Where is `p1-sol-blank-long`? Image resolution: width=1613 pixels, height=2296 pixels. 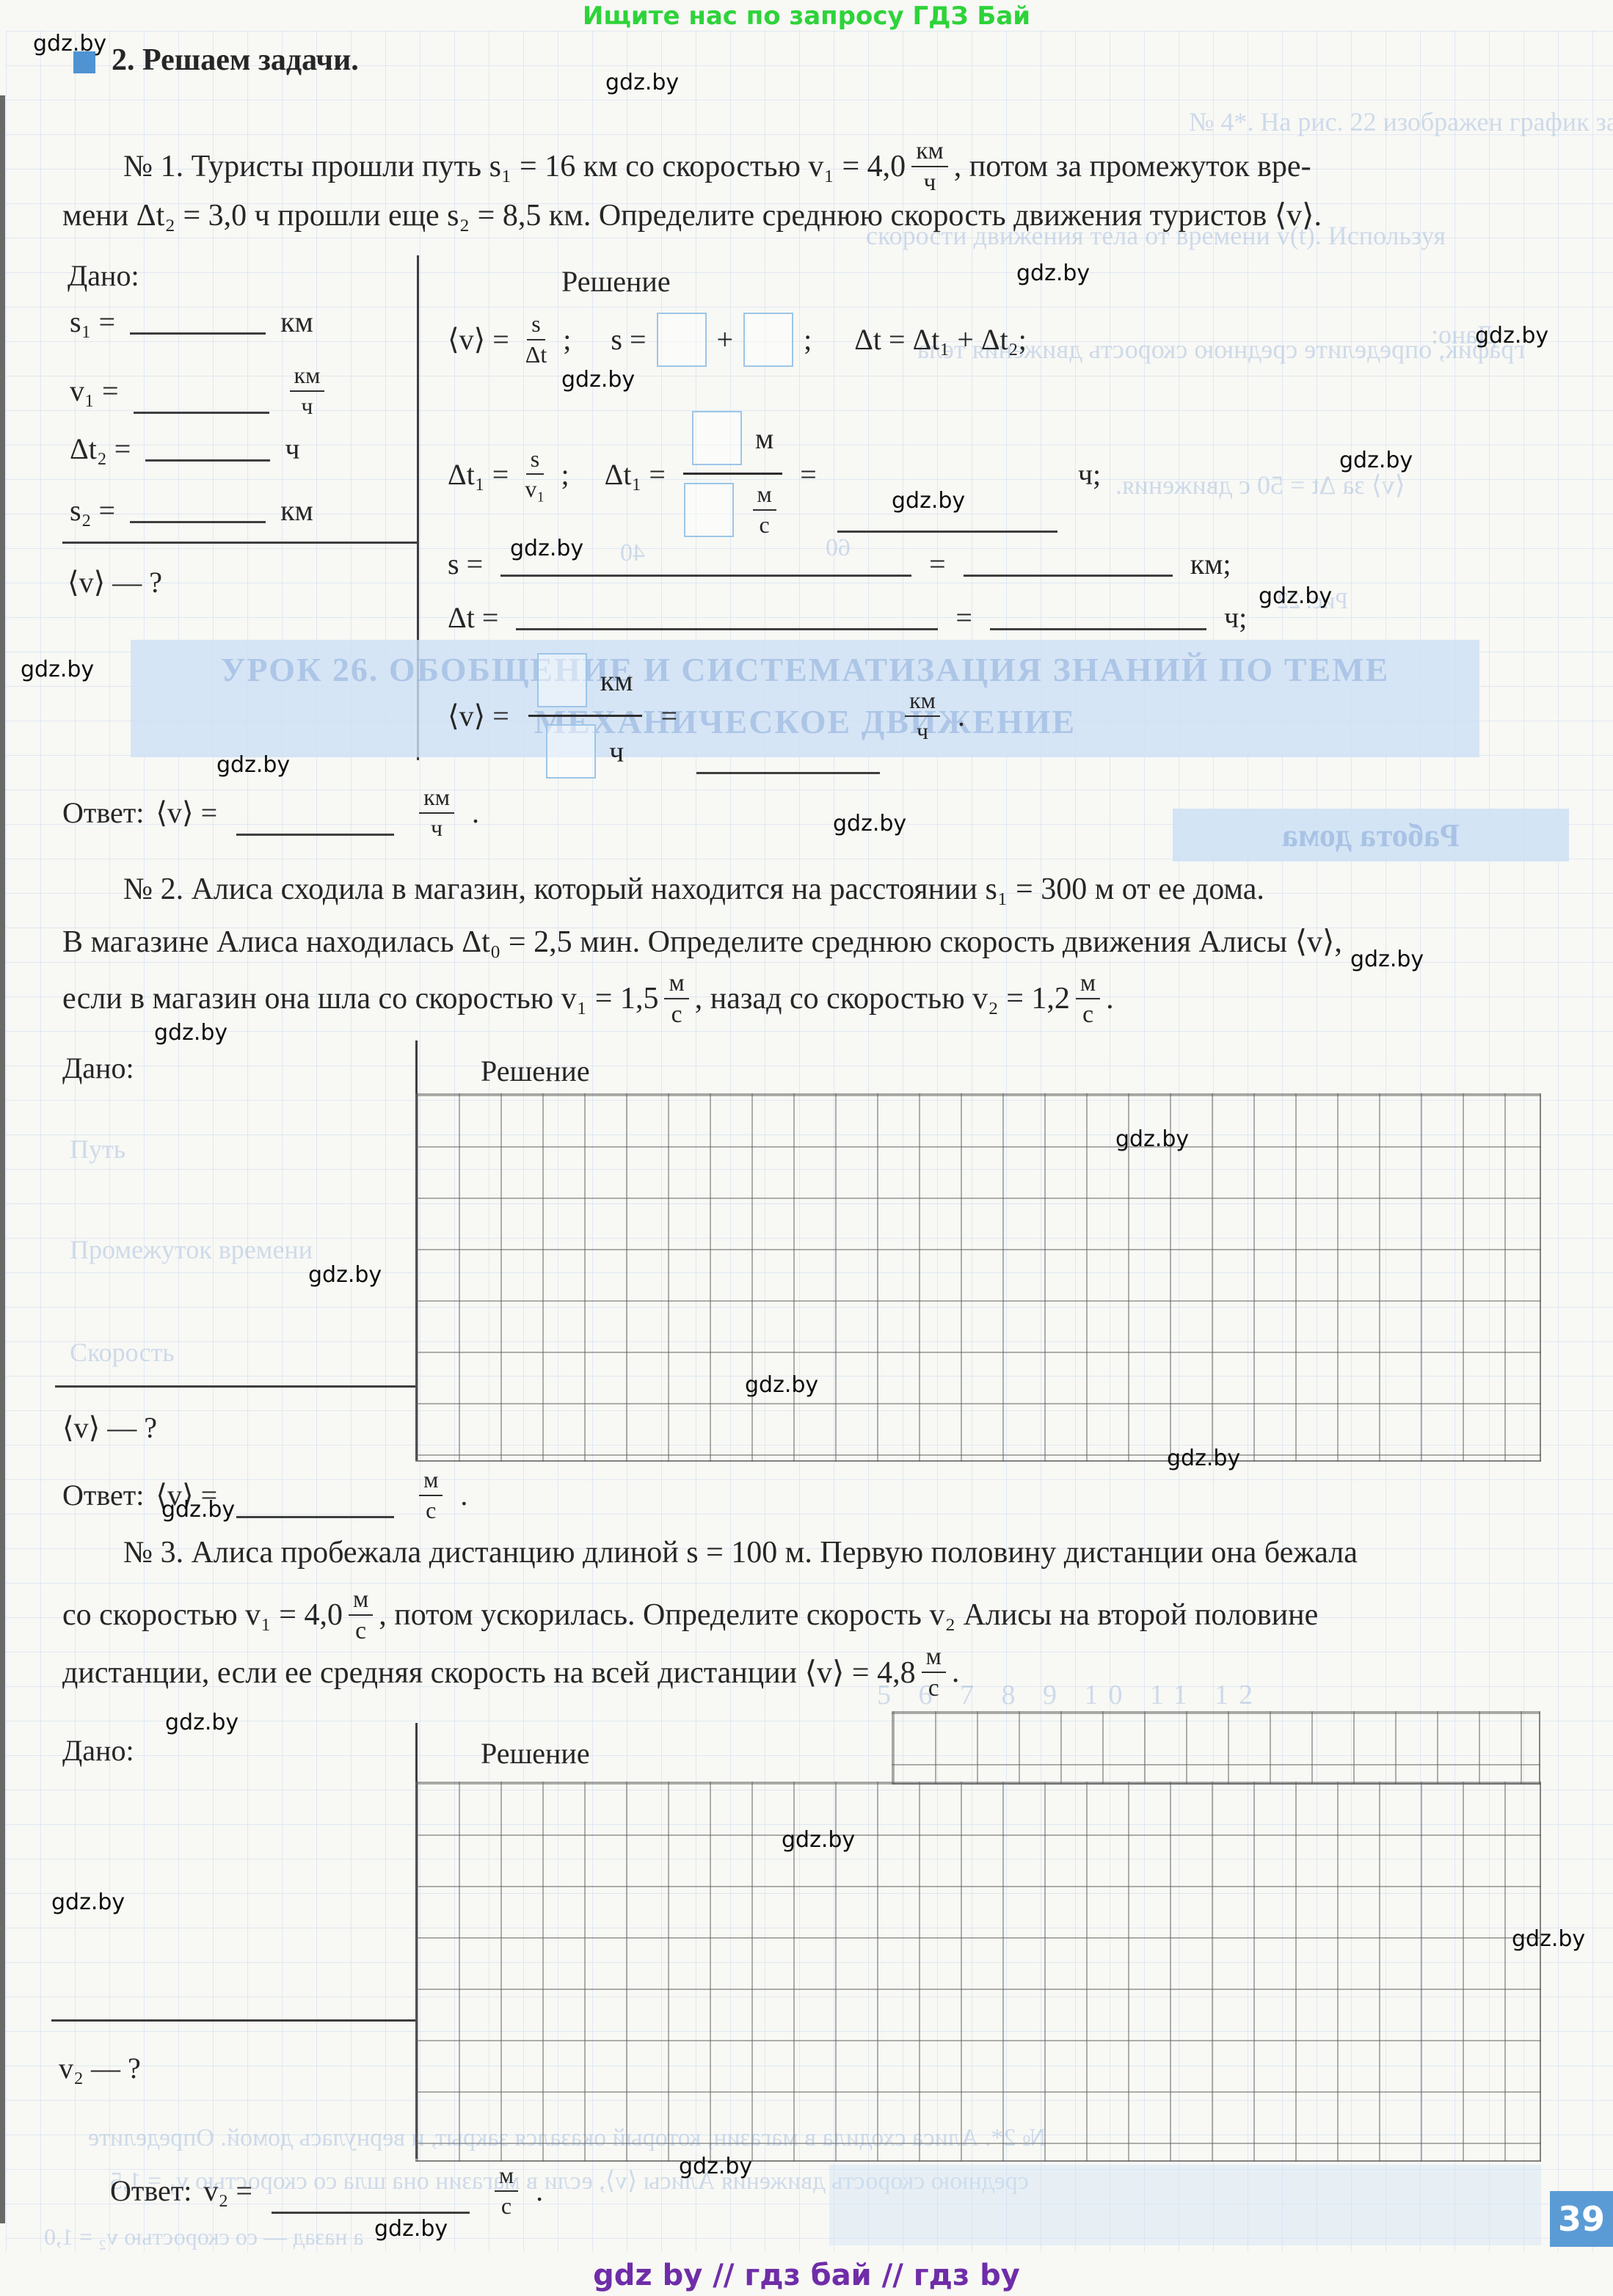
p1-sol-blank-long is located at coordinates (727, 627).